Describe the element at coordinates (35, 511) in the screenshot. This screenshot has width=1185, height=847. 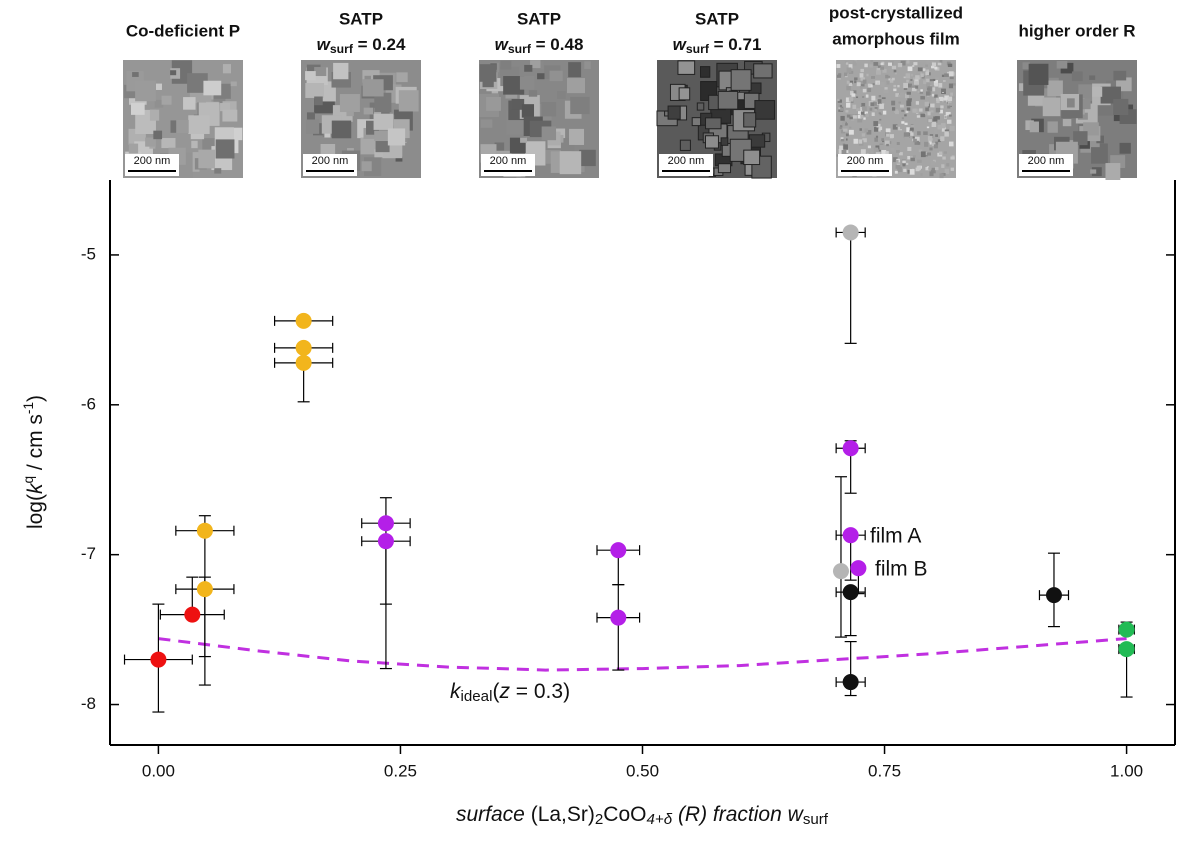
I see `label-part: log(` at that location.